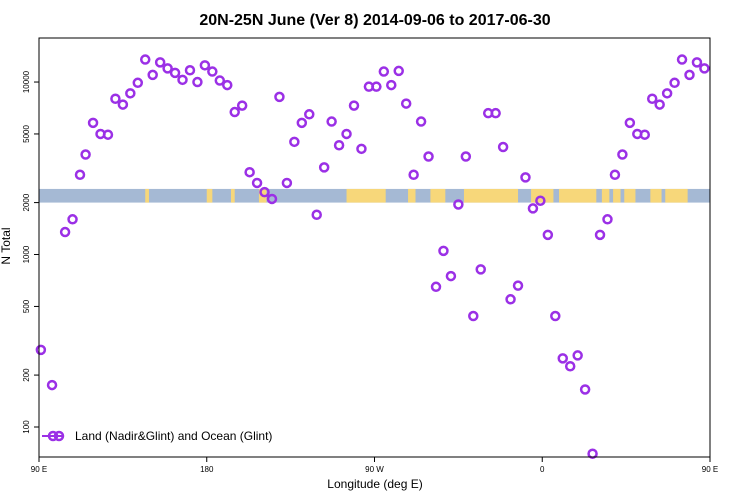  I want to click on x-tick-label: 180, so click(207, 469).